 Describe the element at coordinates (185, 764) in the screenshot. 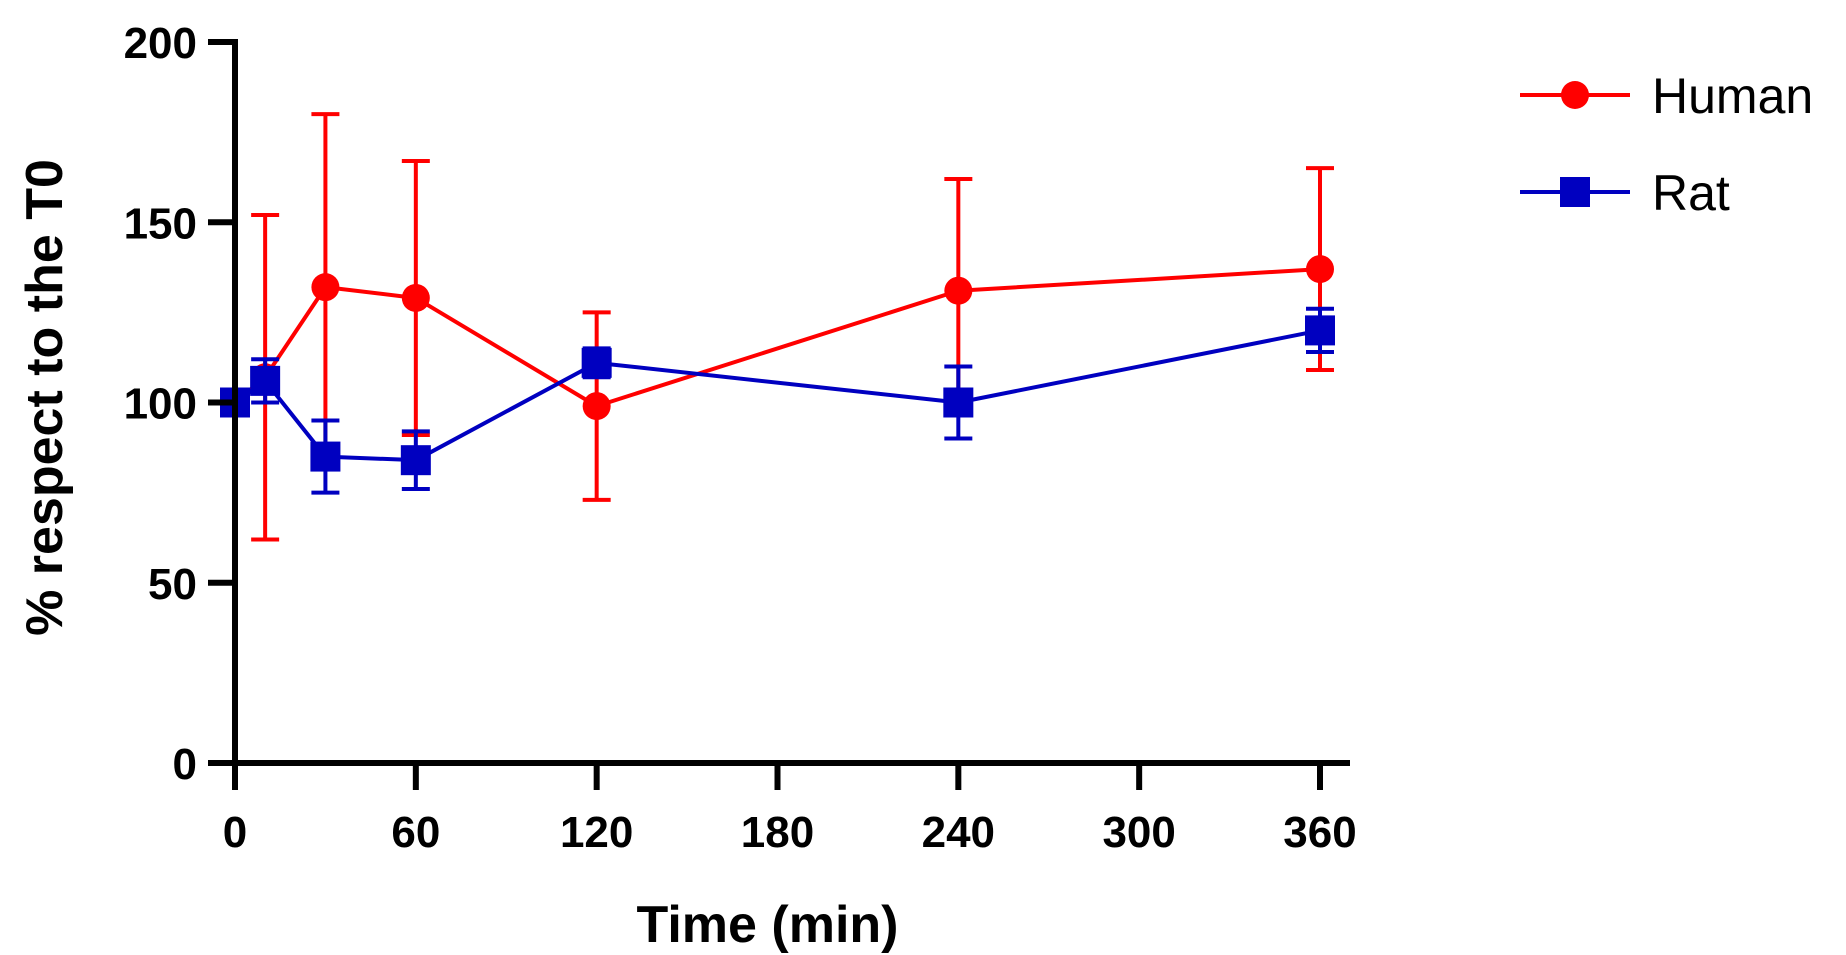

I see `y-tick-label: 0` at that location.